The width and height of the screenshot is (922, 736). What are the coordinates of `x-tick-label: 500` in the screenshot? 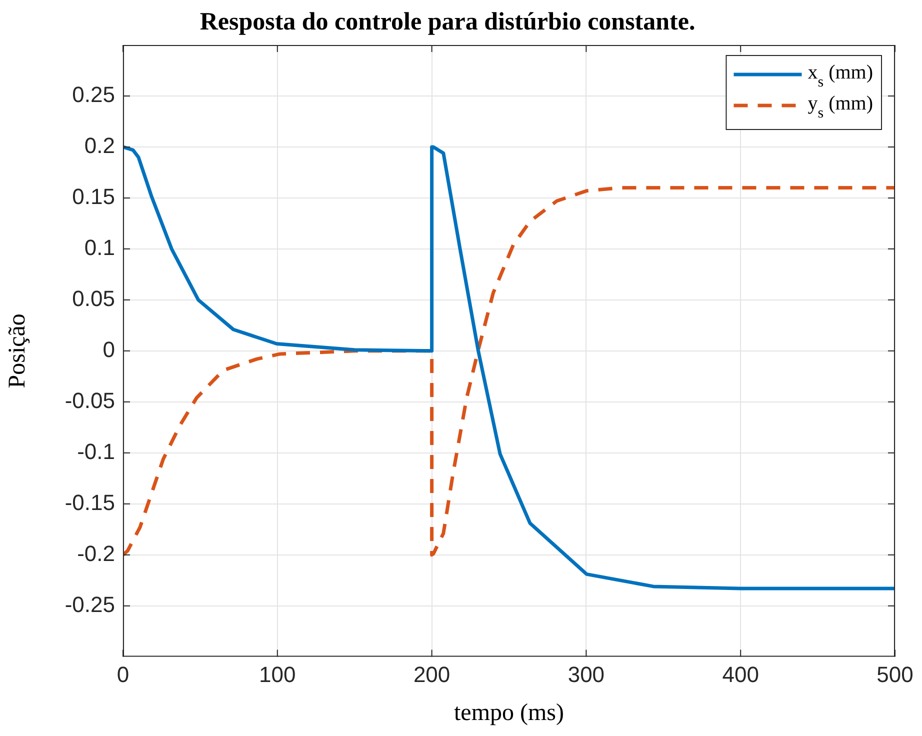 It's located at (895, 675).